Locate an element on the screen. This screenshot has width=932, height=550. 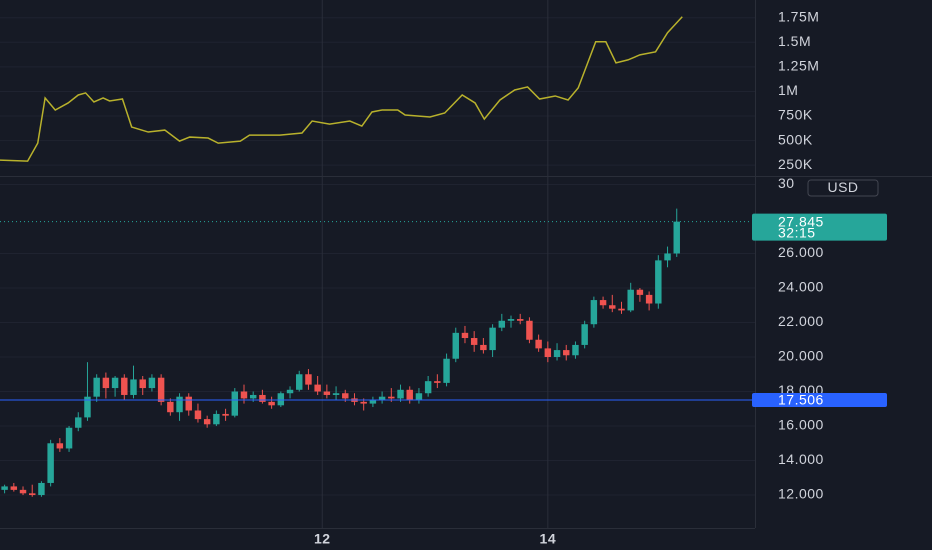
y-tick-label: 750K is located at coordinates (795, 115).